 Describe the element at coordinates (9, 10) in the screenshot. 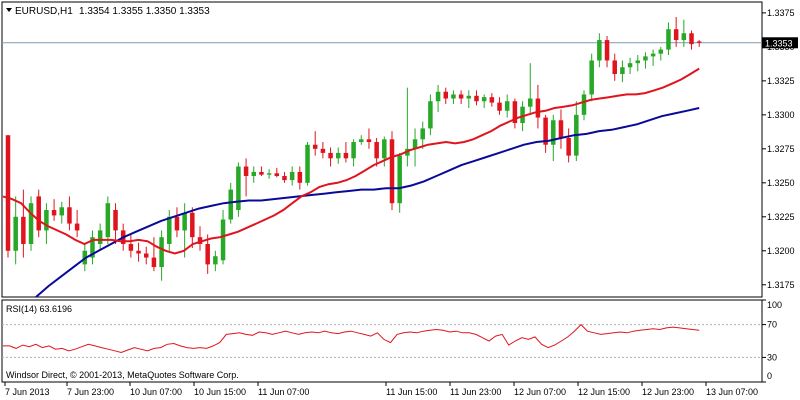

I see `dropdown-triangle-icon` at that location.